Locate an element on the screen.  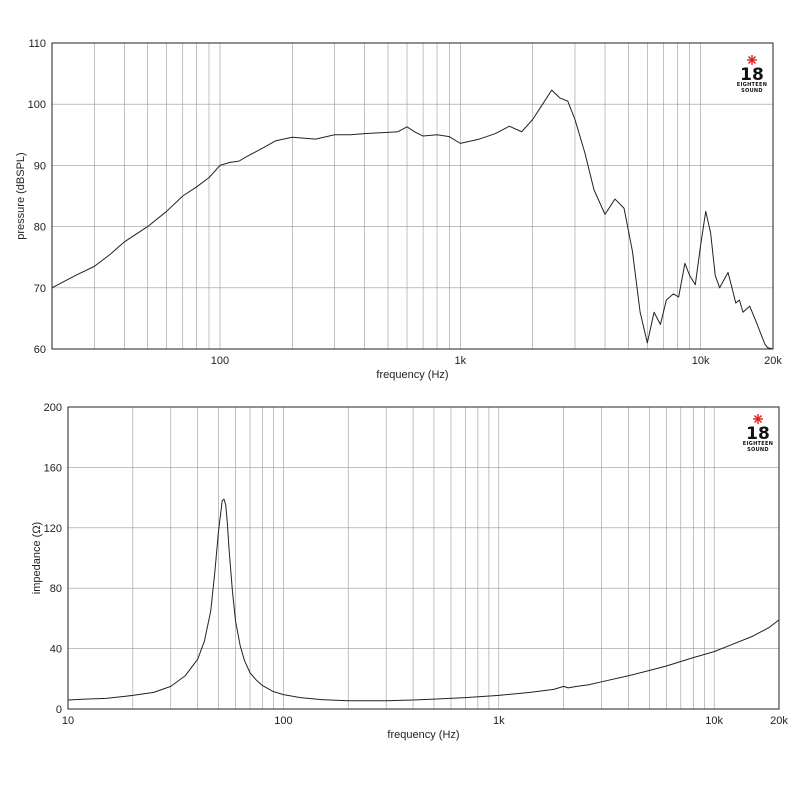
y-tick-label: 70 is located at coordinates (40, 289).